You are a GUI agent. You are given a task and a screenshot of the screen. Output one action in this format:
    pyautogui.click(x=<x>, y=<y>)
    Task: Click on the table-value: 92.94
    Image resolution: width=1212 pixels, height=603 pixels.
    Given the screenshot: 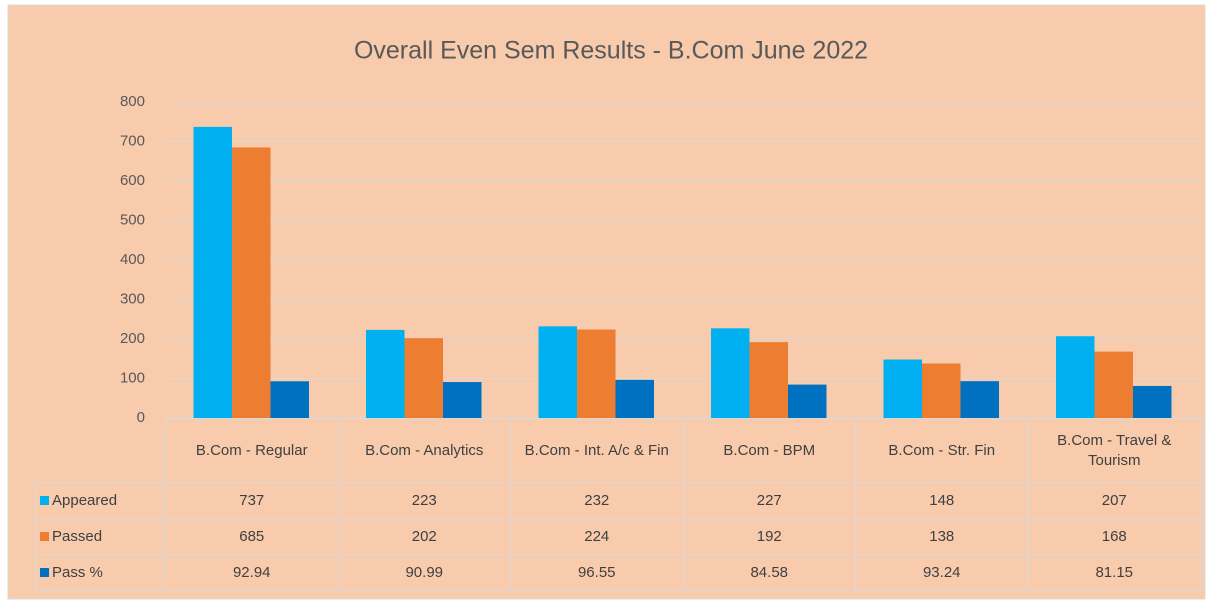 What is the action you would take?
    pyautogui.click(x=252, y=572)
    